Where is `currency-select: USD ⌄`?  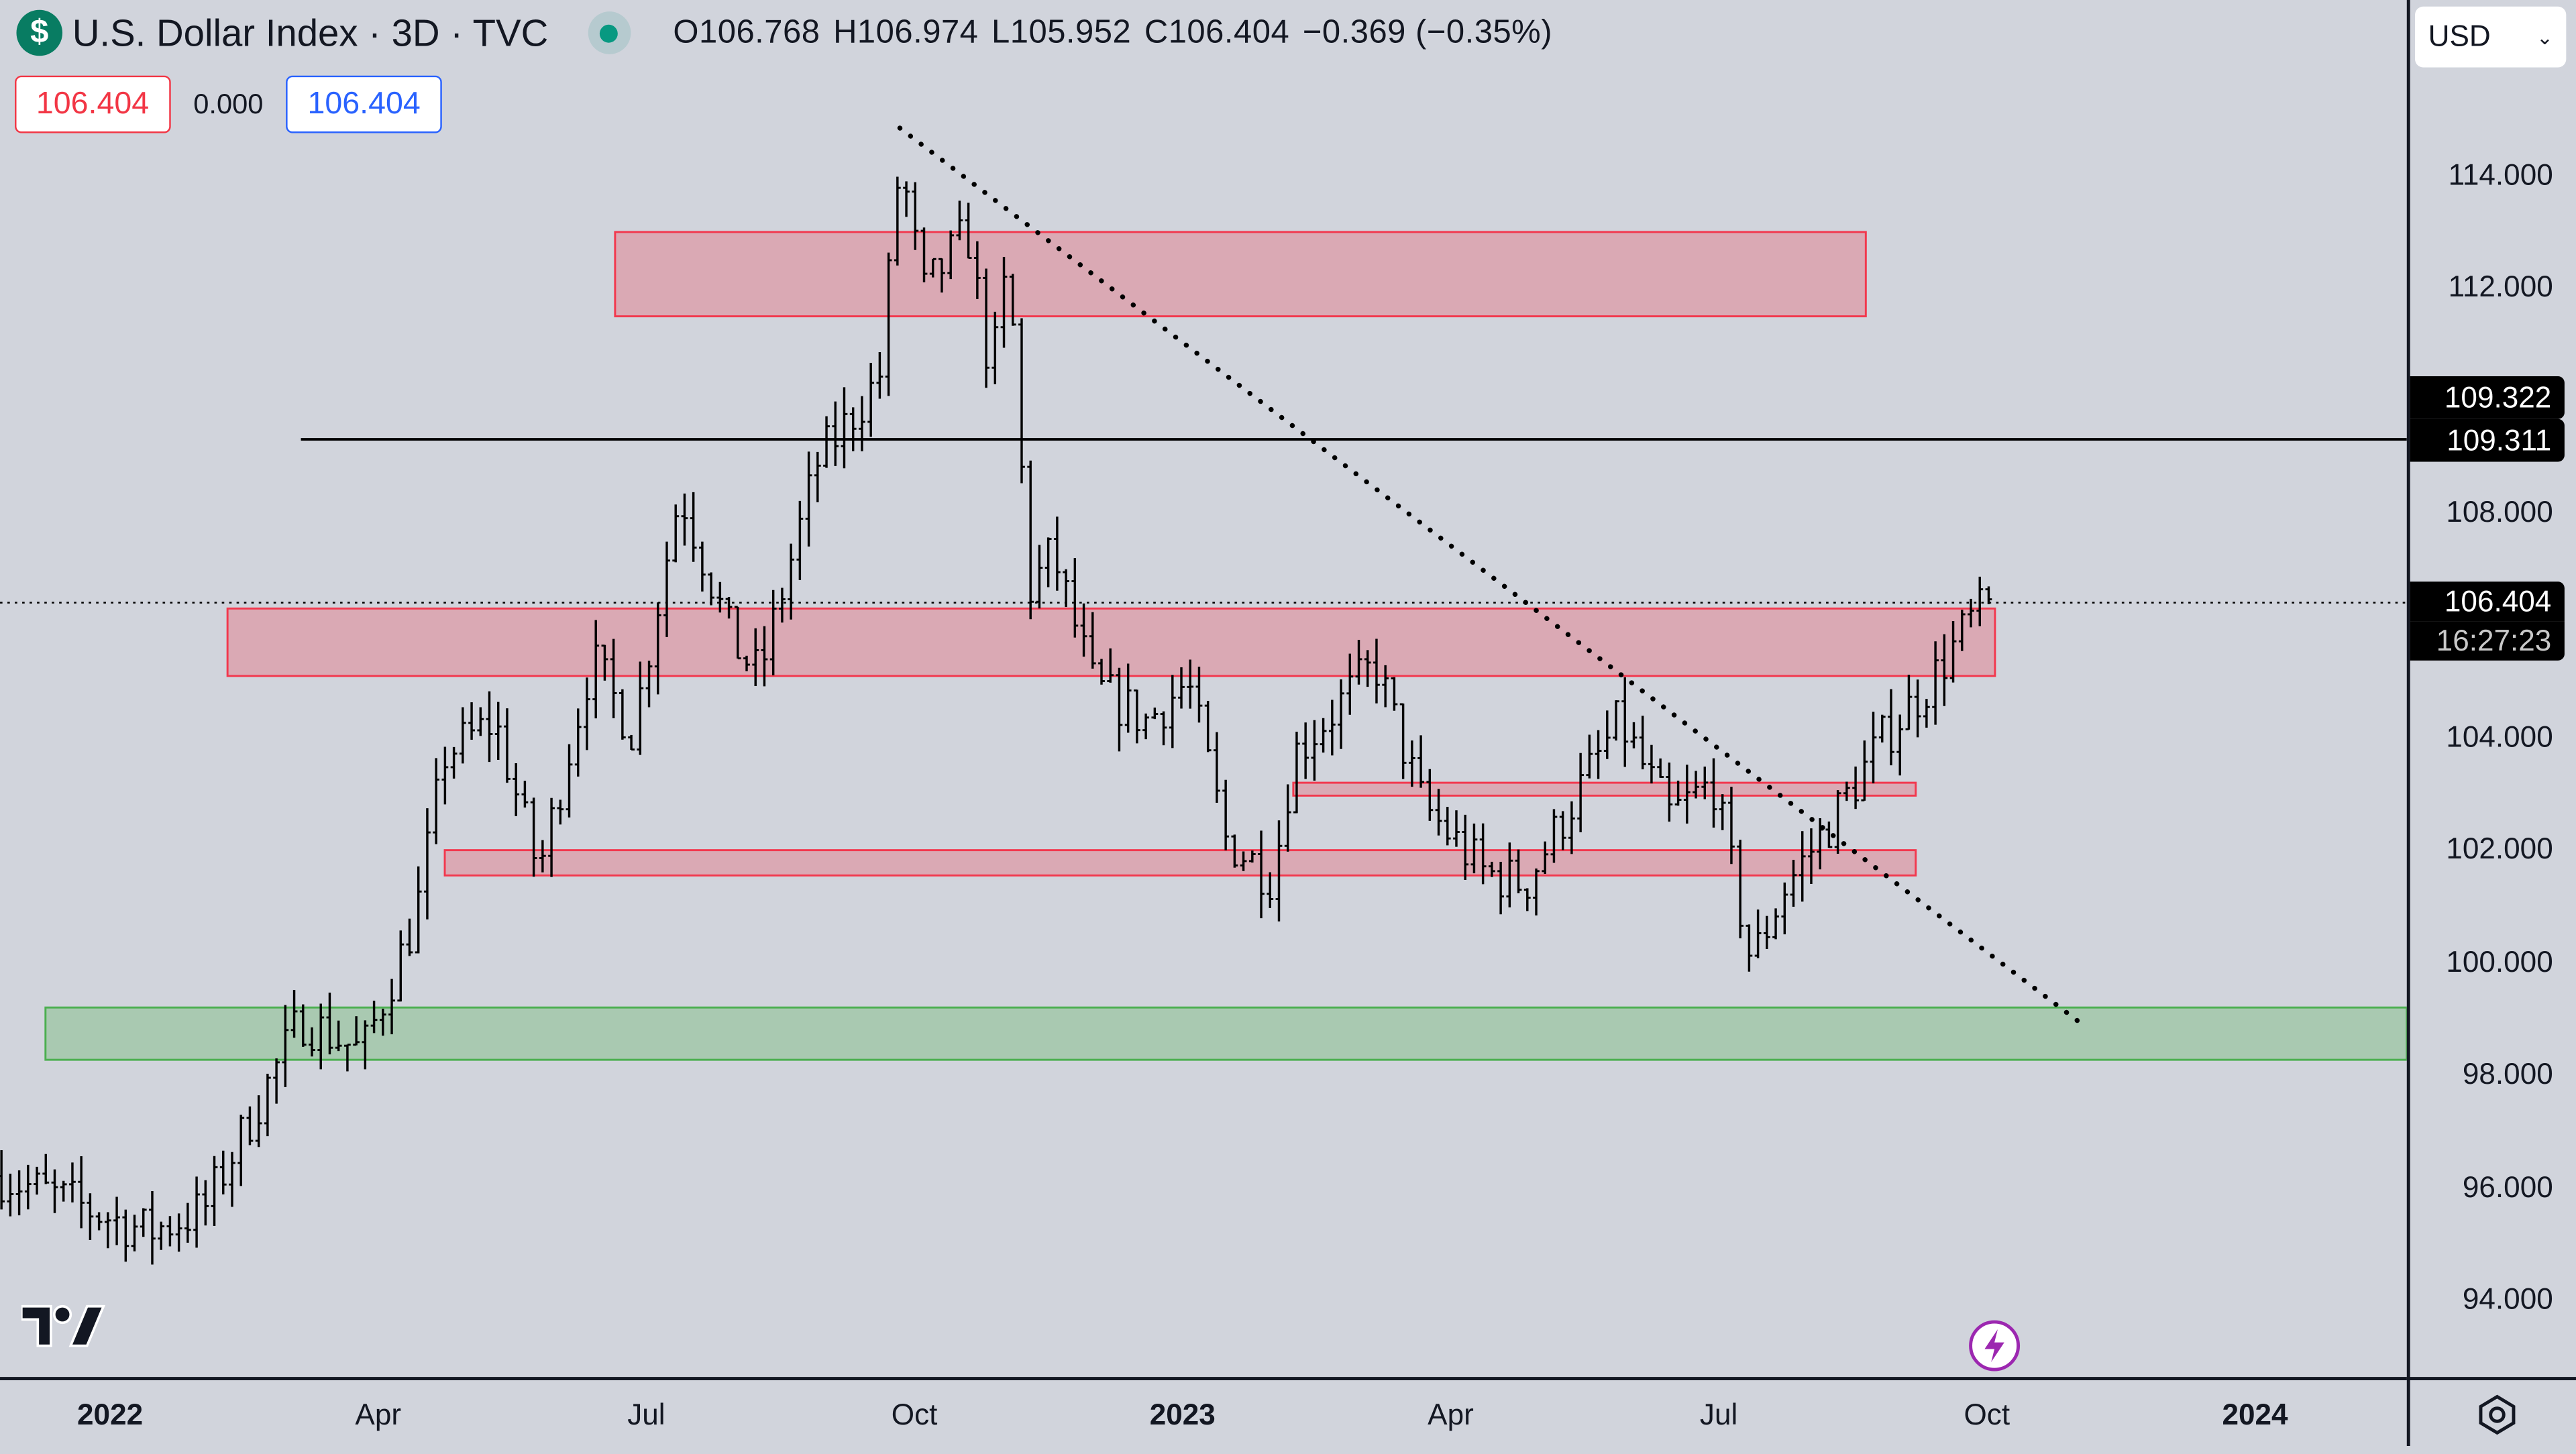
currency-select: USD ⌄ is located at coordinates (2491, 37).